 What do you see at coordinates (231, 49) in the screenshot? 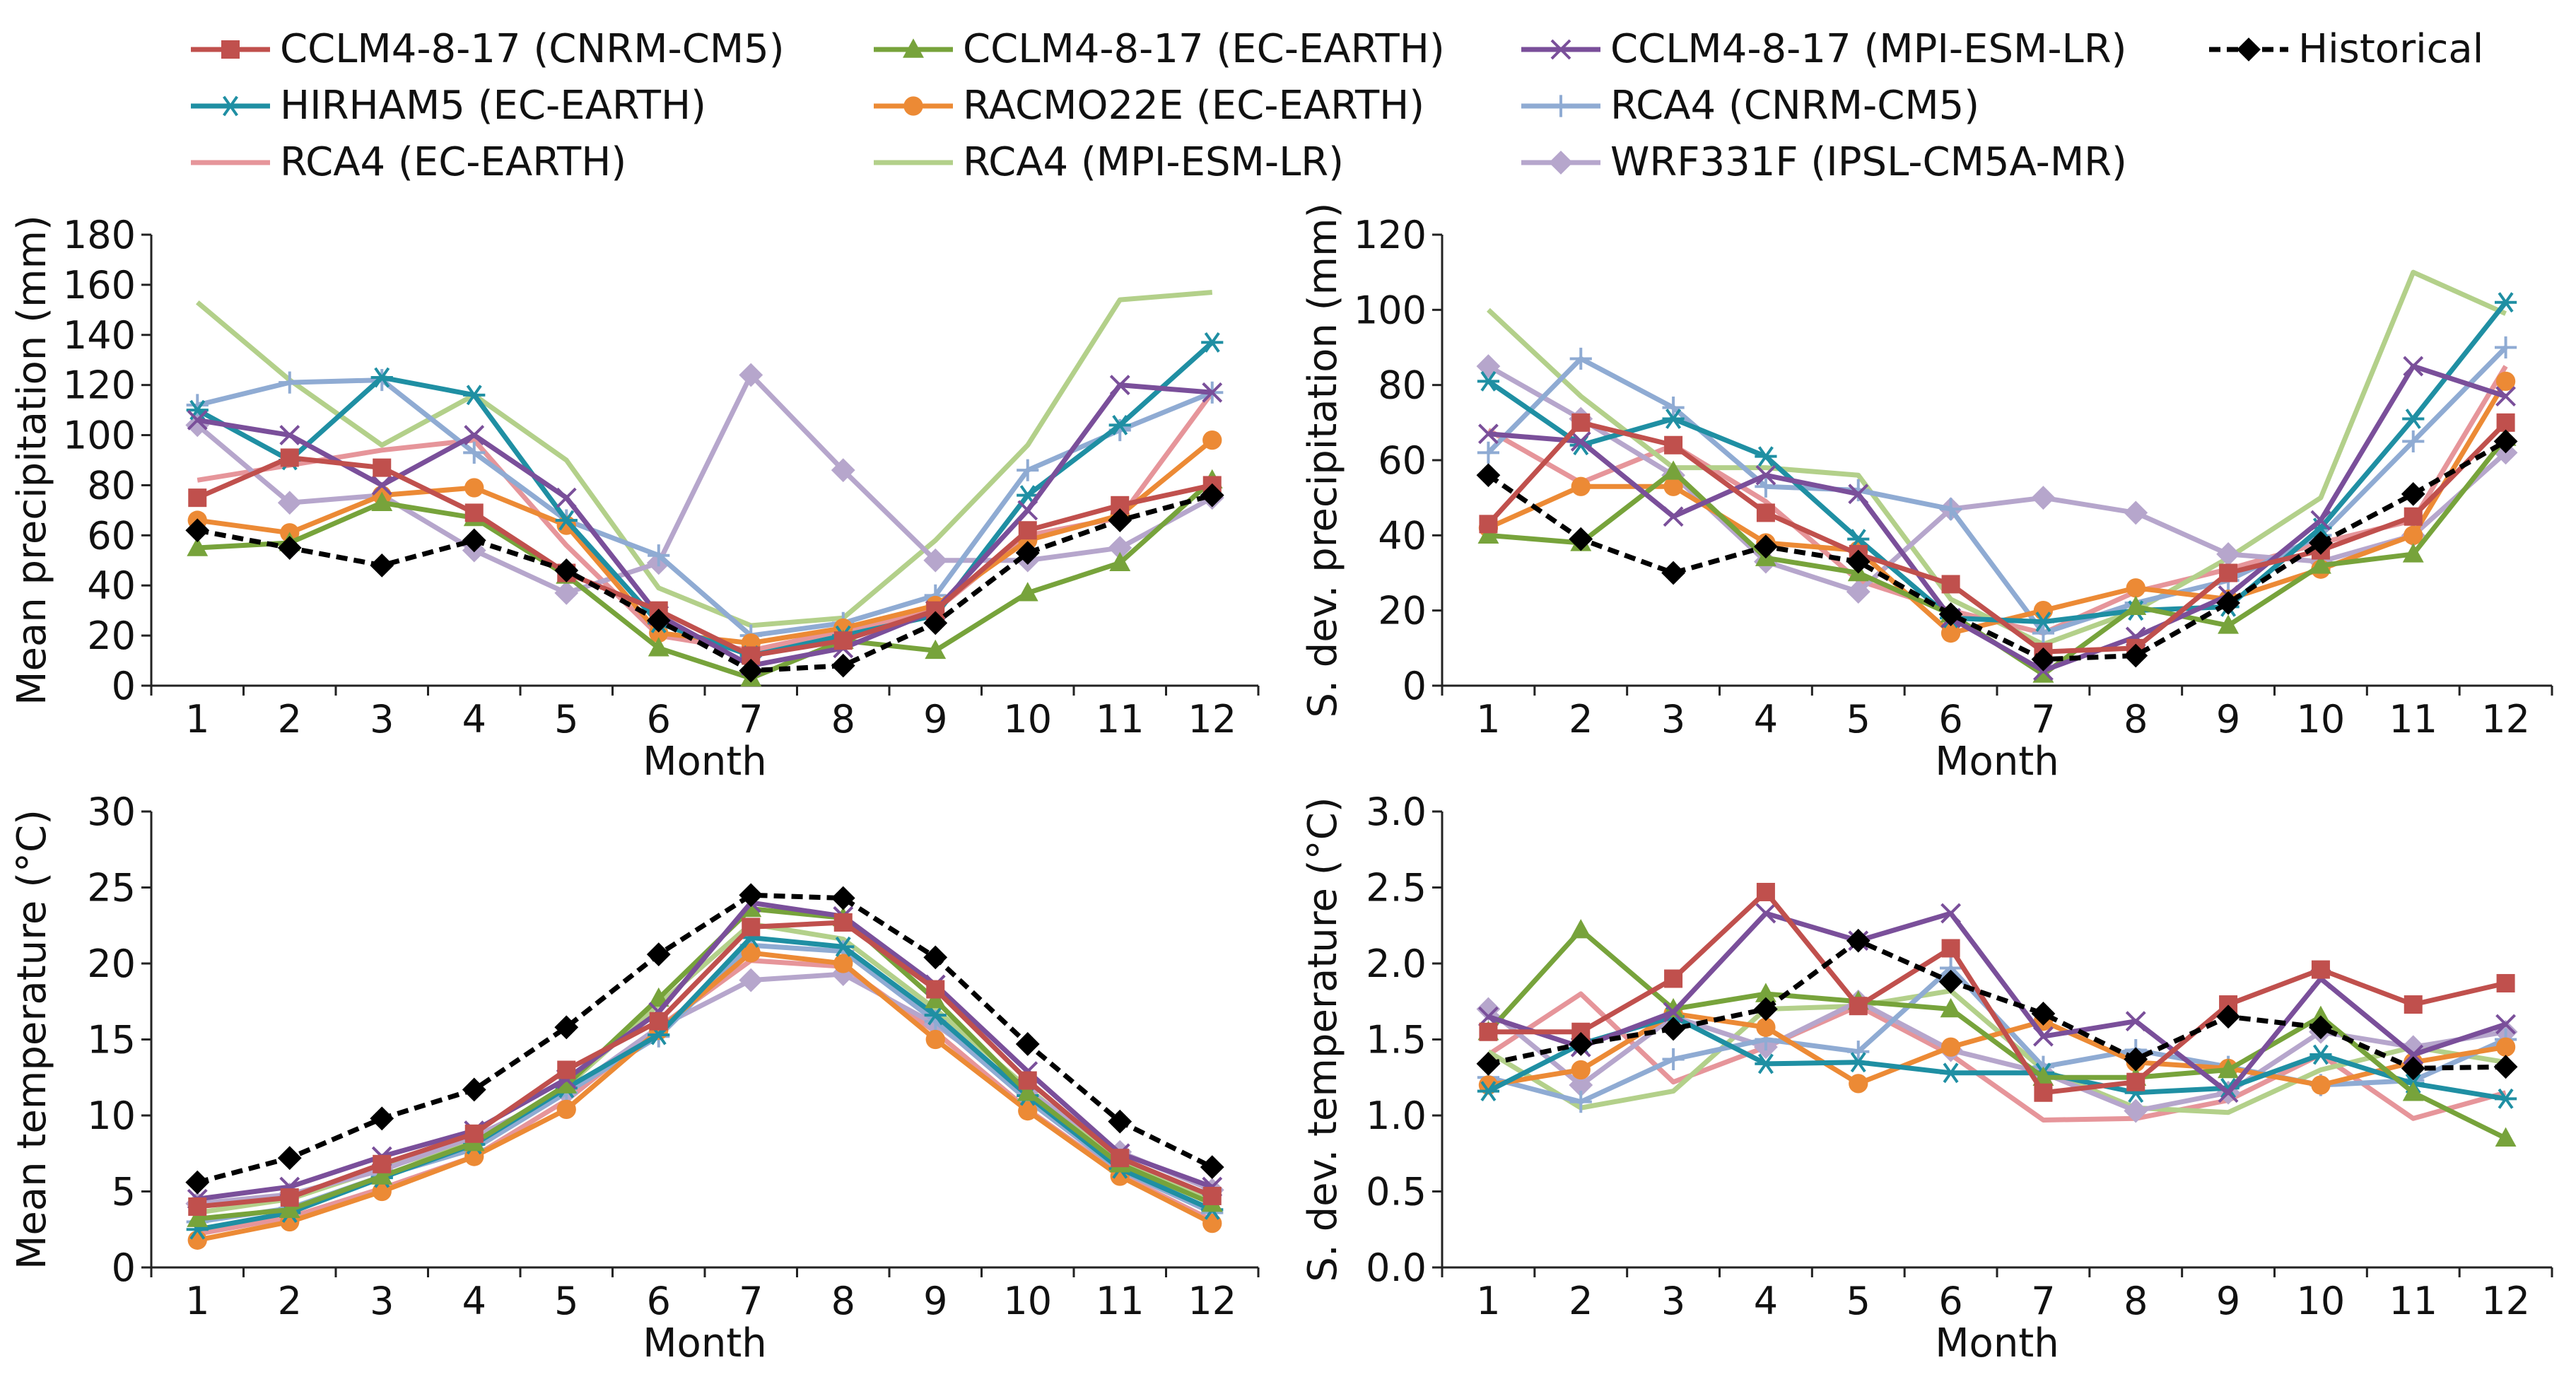
I see `legend-marker-cclm4-8-17-cnrm-cm5` at bounding box center [231, 49].